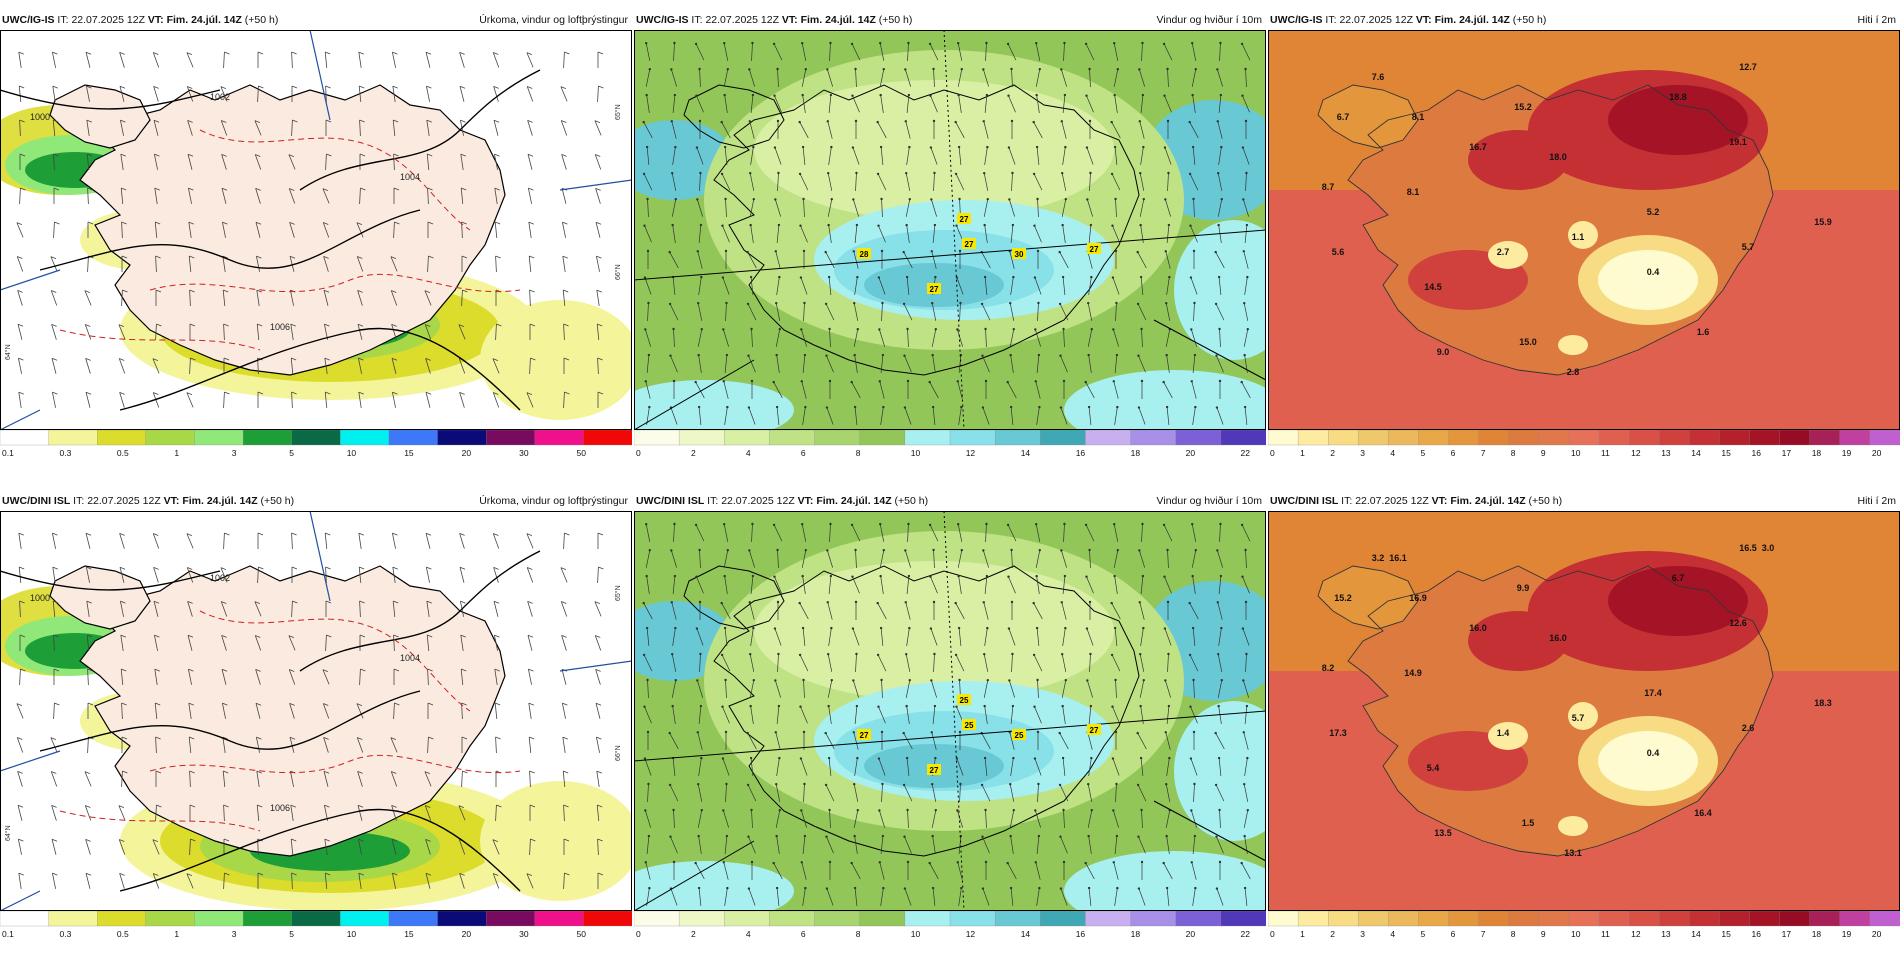 The width and height of the screenshot is (1900, 956). Describe the element at coordinates (1847, 934) in the screenshot. I see `colorbar-tick: 19` at that location.